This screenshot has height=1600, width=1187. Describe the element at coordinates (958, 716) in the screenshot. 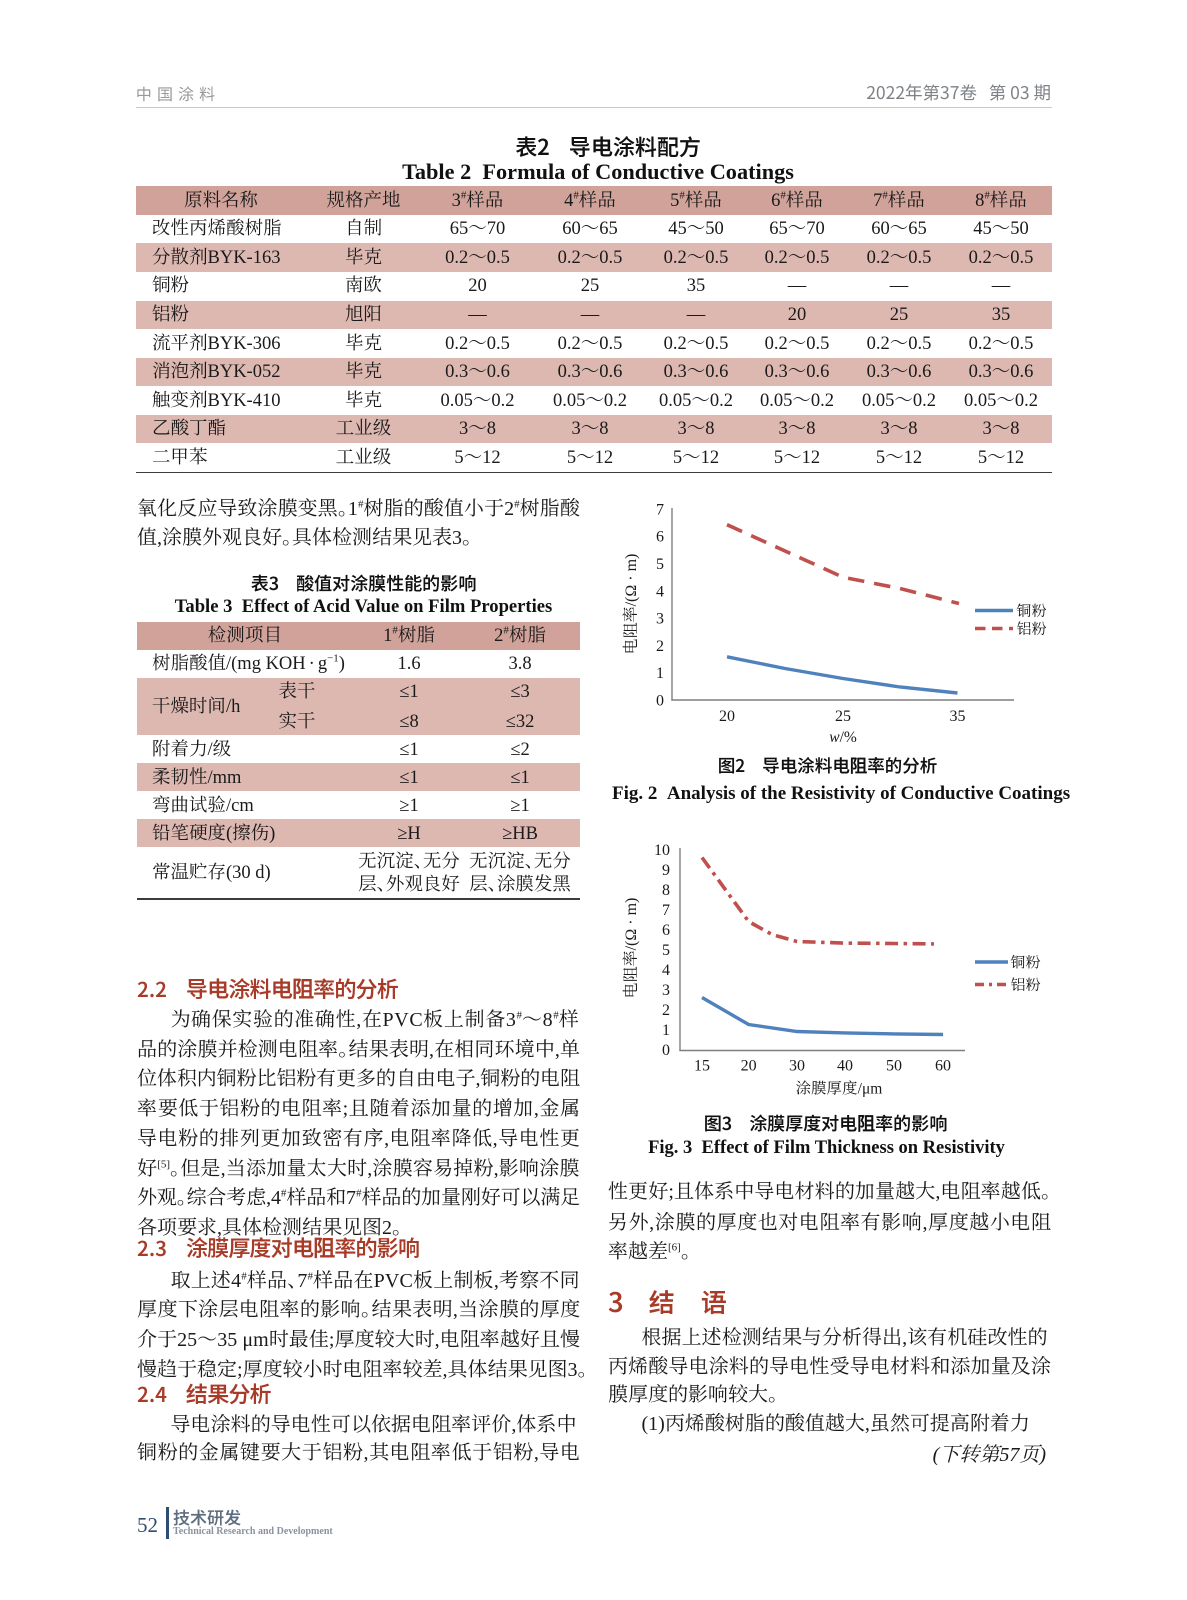

I see `svg-text: 35` at that location.